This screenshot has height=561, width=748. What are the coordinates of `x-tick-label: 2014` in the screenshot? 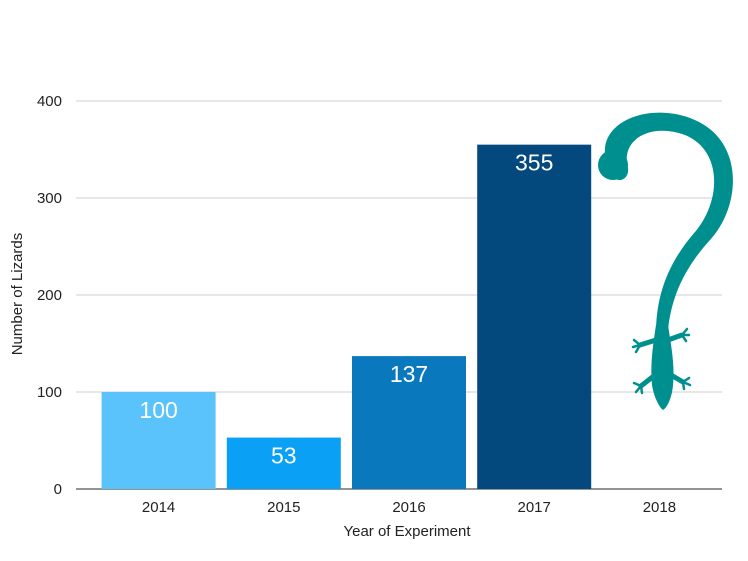 It's located at (158, 507).